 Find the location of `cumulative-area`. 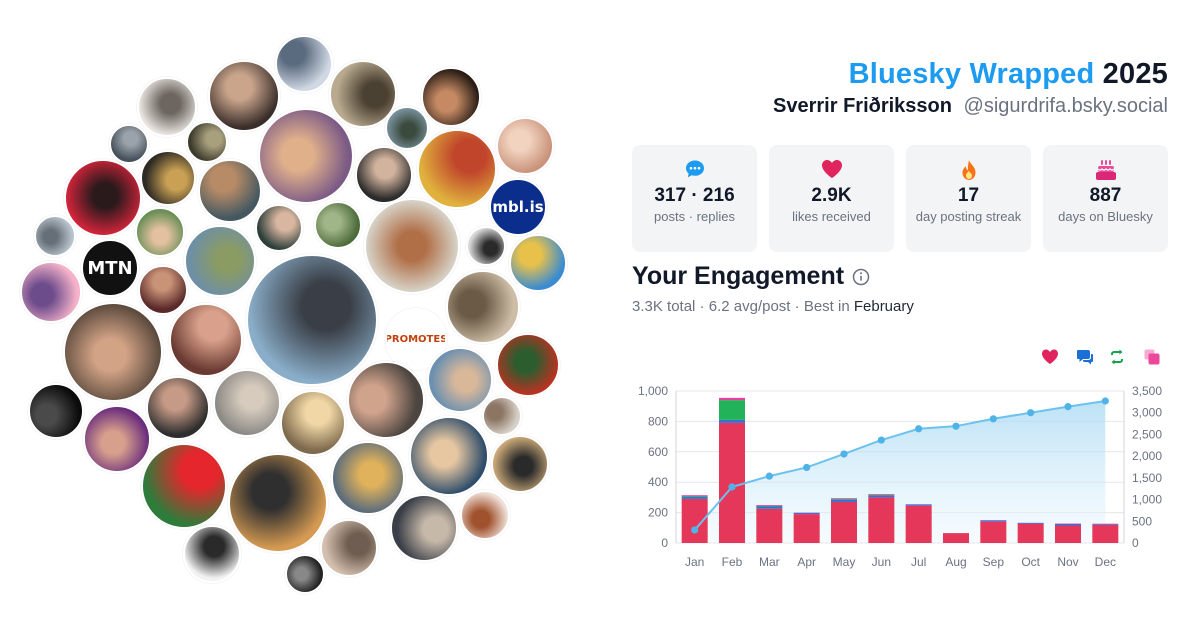

cumulative-area is located at coordinates (900, 471).